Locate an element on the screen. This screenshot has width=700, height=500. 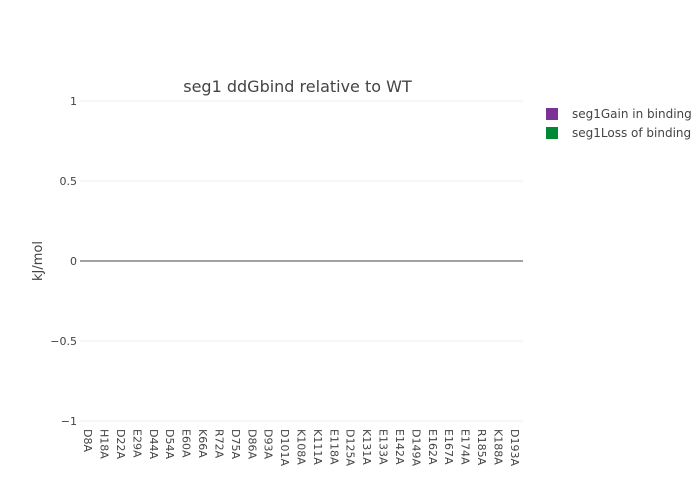
x-tick-label: K111A is located at coordinates (317, 447).